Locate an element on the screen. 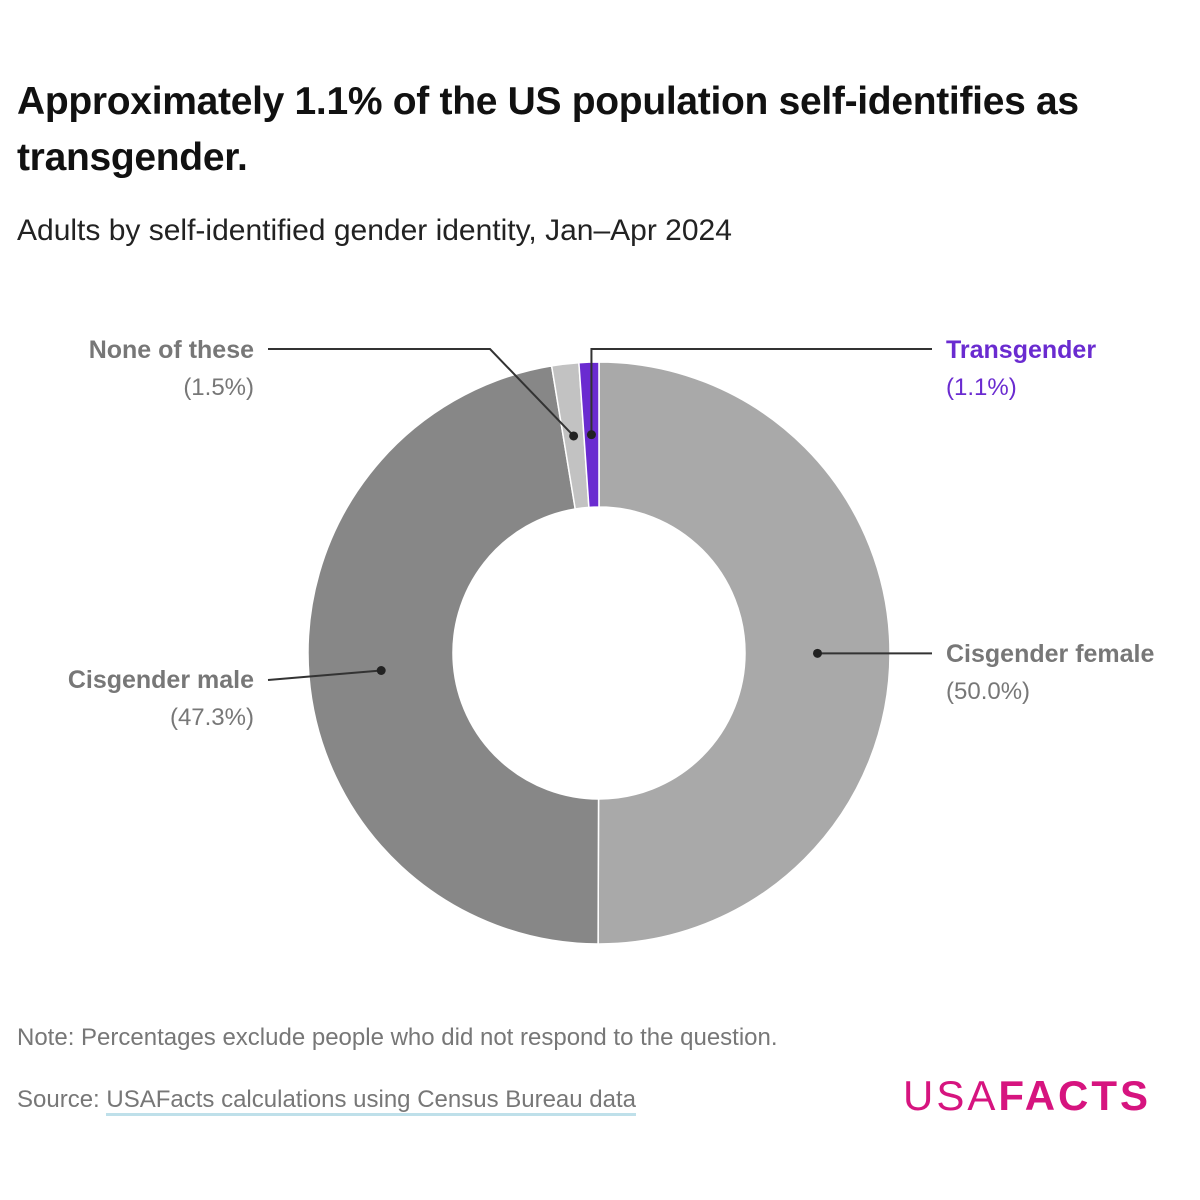 Image resolution: width=1200 pixels, height=1200 pixels. label-cisgender-female: Cisgender female is located at coordinates (1050, 654).